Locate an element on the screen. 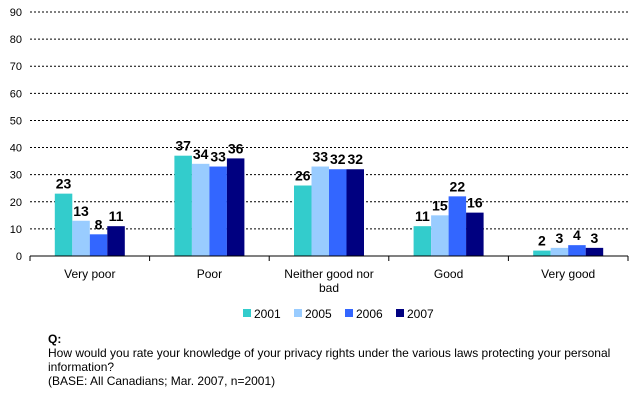 The image size is (642, 404). legend: 2001 2005 2006 2007 is located at coordinates (338, 314).